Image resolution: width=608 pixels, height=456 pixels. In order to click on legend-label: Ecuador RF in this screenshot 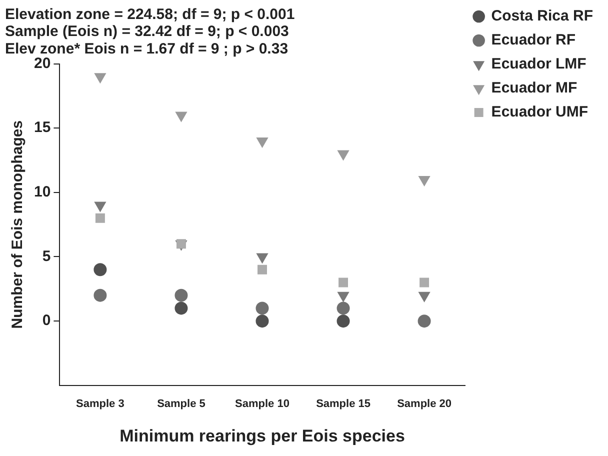, I will do `click(533, 40)`.